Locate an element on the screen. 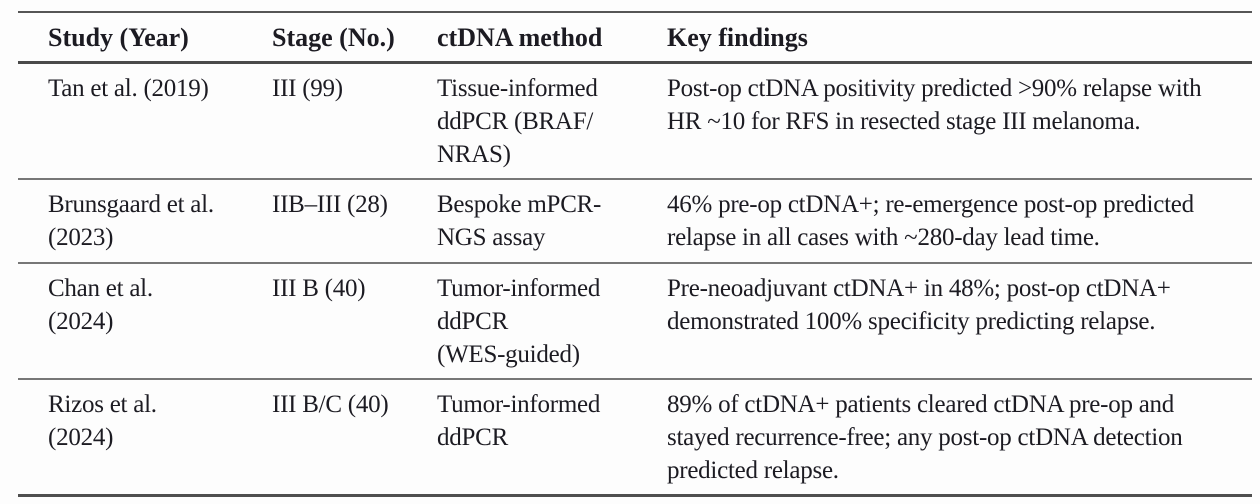 The height and width of the screenshot is (504, 1260). cell-stage: III B (40) is located at coordinates (354, 321).